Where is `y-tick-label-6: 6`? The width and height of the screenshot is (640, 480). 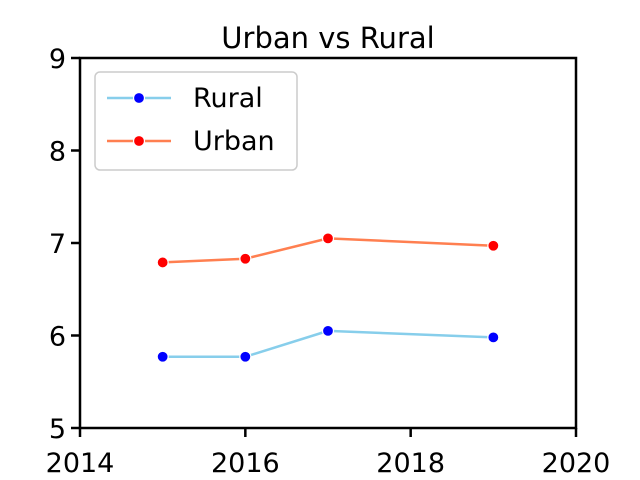 y-tick-label-6: 6 is located at coordinates (57, 337).